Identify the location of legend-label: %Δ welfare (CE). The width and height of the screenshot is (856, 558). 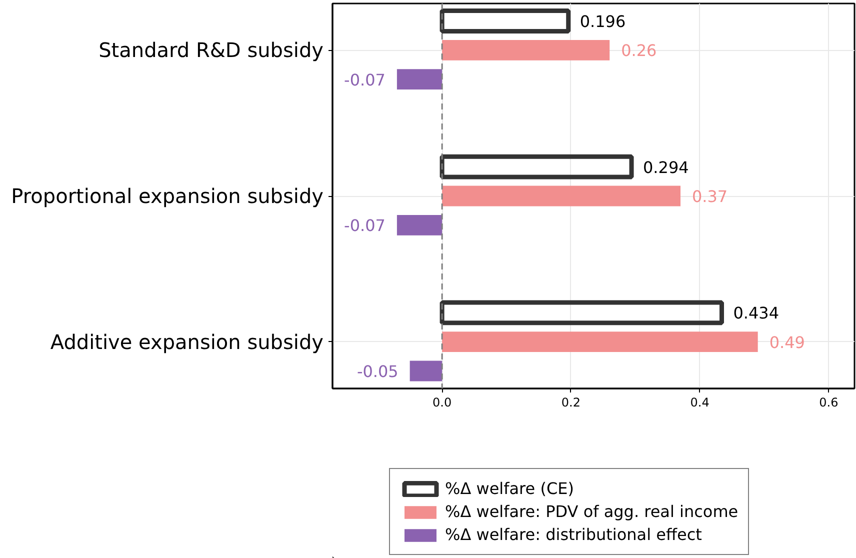
(509, 488).